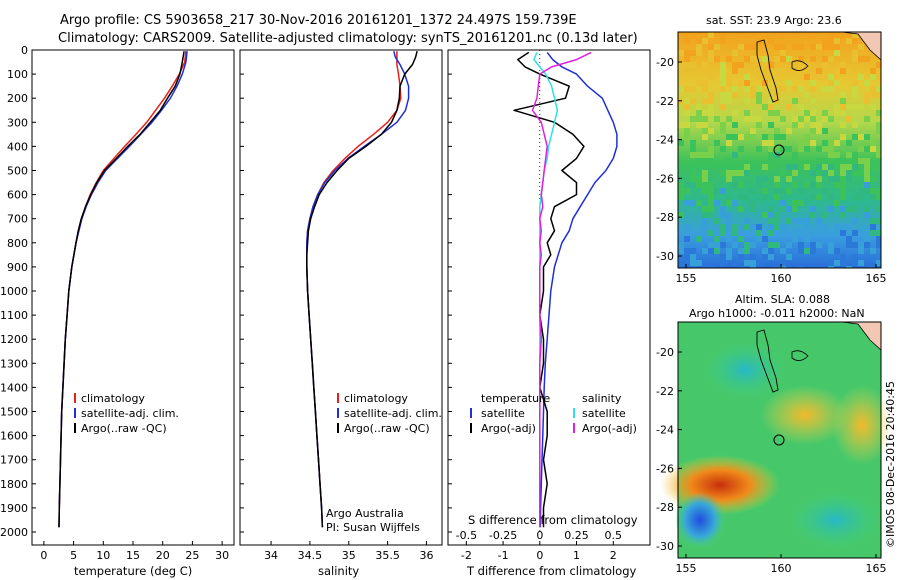 The image size is (900, 580). What do you see at coordinates (665, 391) in the screenshot?
I see `map-y-tick-label: -22` at bounding box center [665, 391].